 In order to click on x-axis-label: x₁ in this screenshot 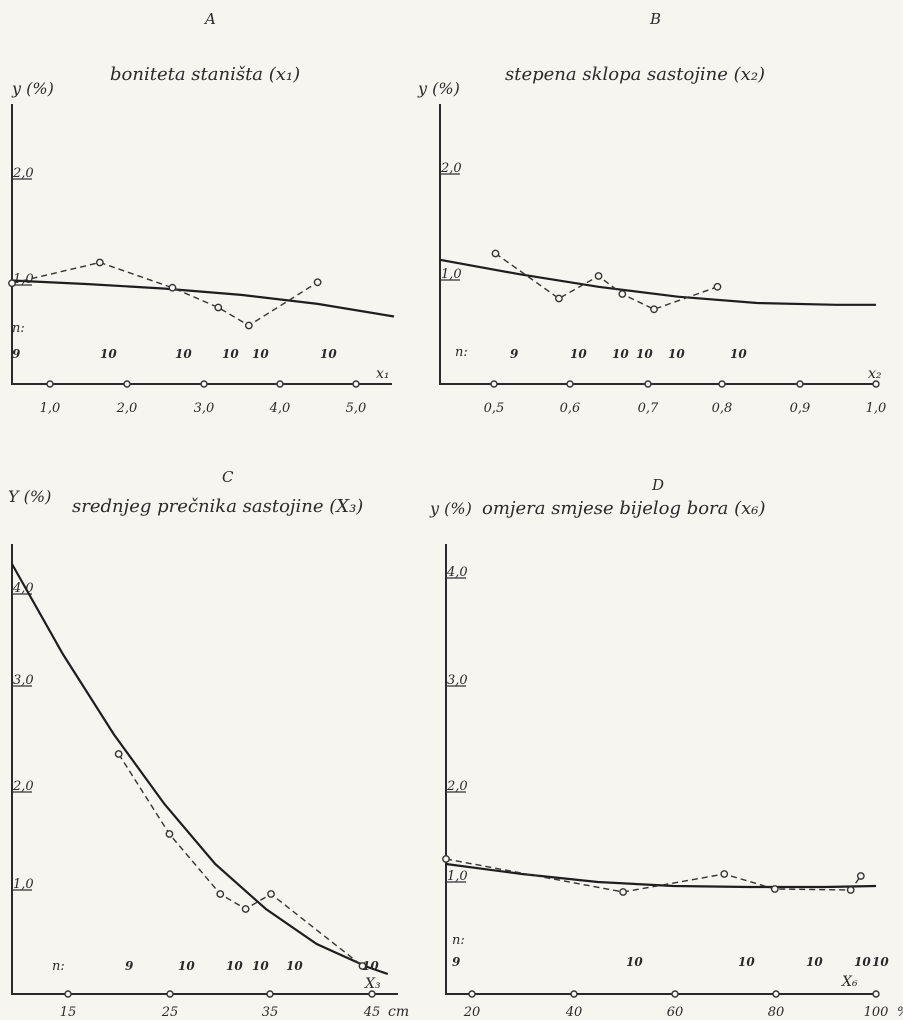, I will do `click(383, 374)`.